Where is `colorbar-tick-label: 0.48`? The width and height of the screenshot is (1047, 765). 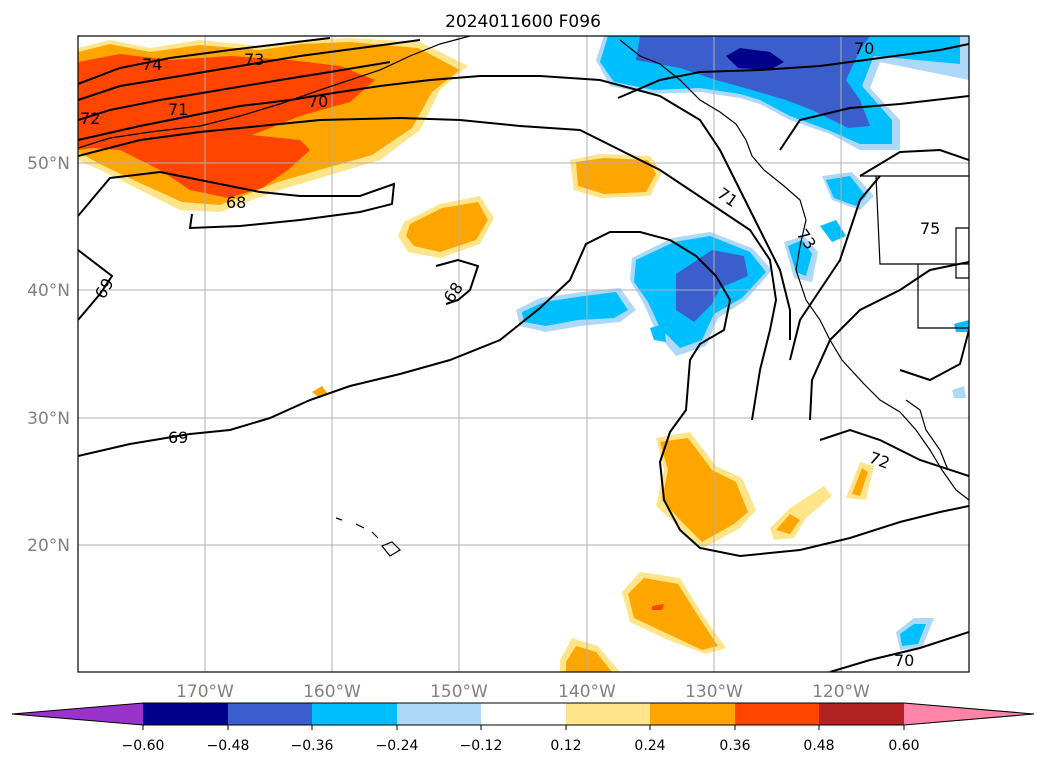 colorbar-tick-label: 0.48 is located at coordinates (818, 746).